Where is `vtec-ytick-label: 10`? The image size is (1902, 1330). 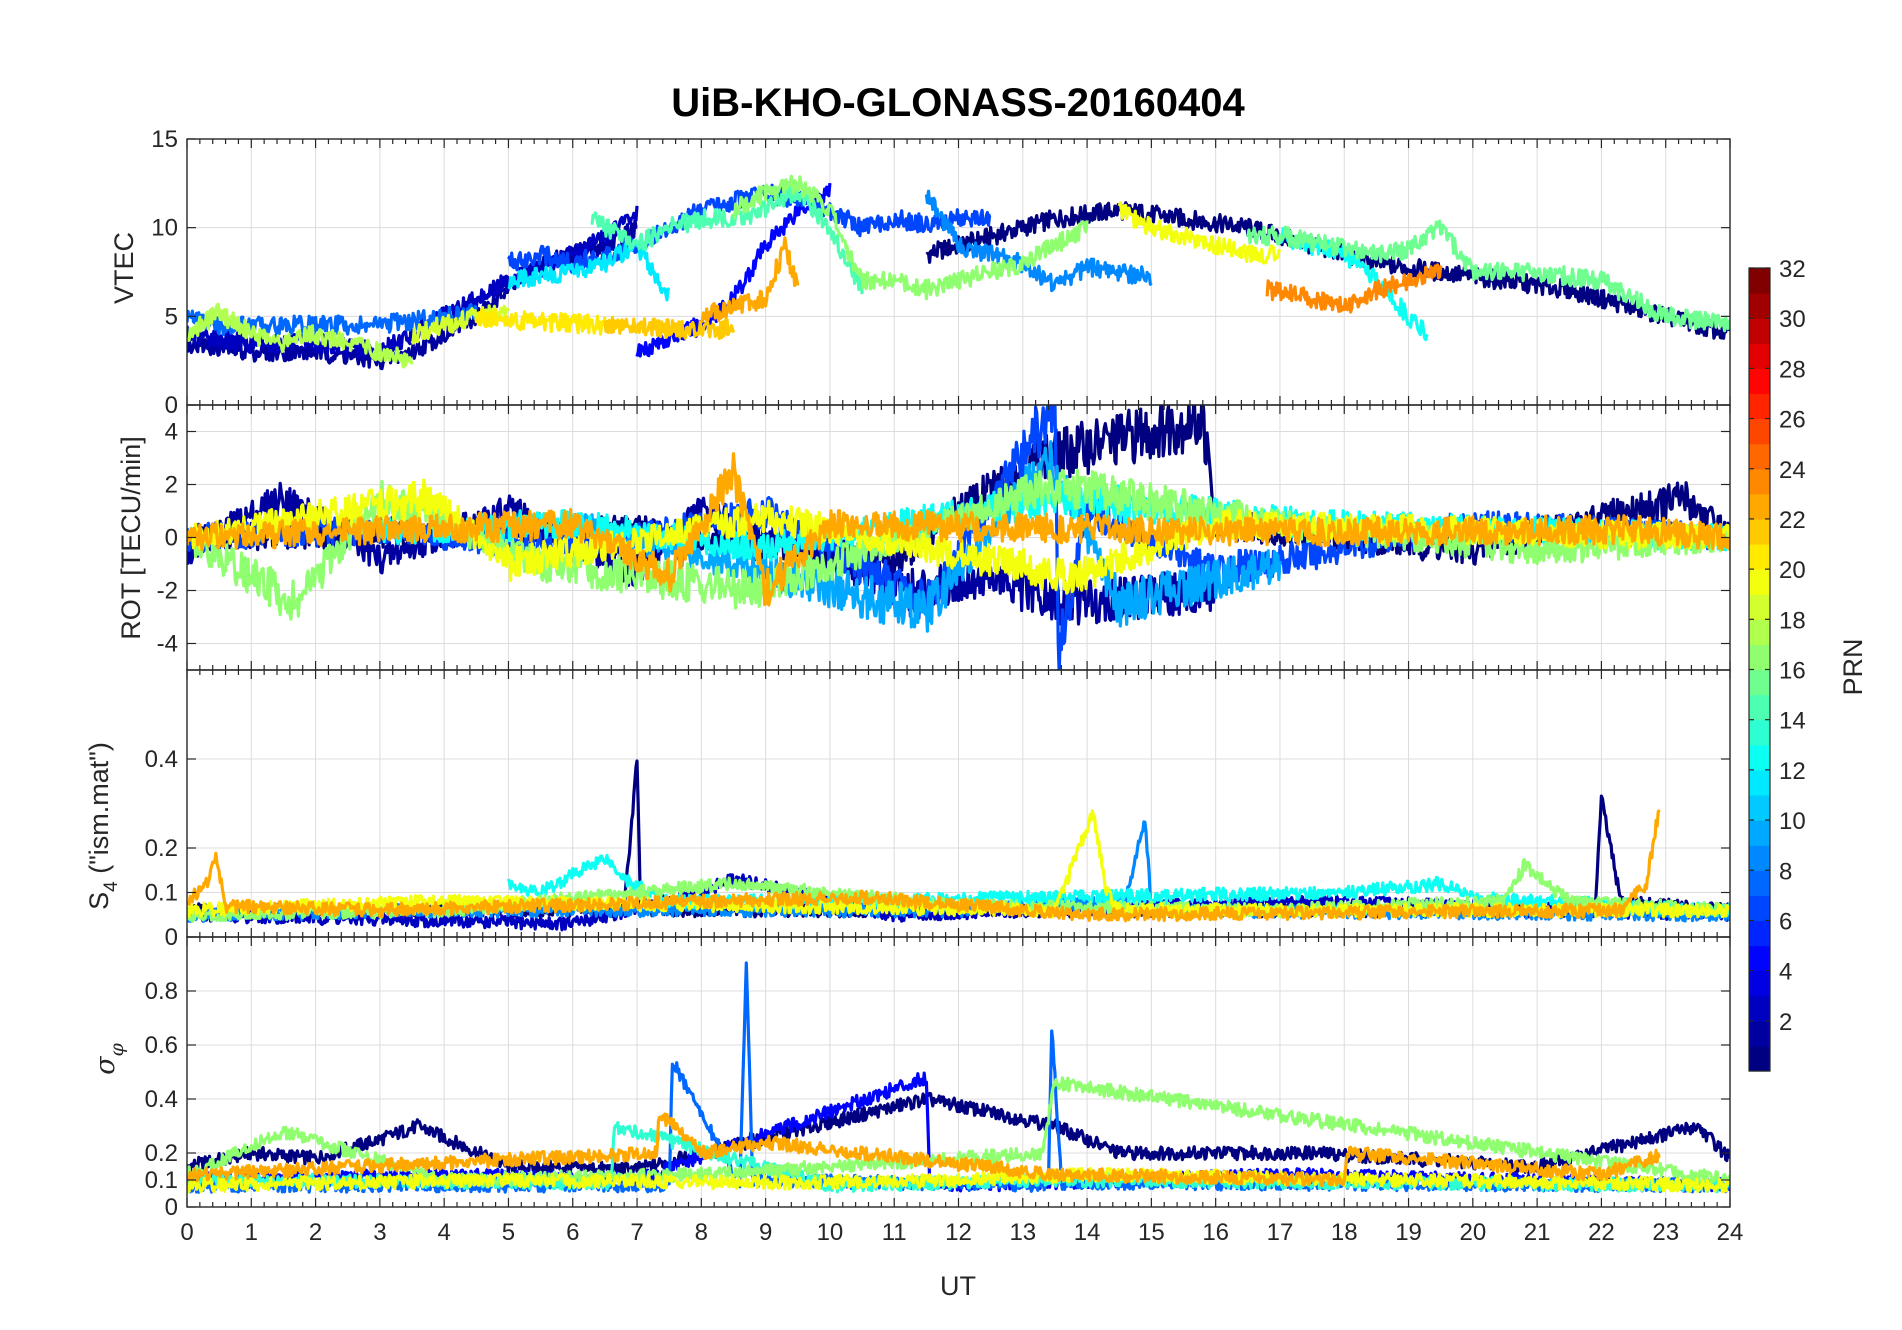 vtec-ytick-label: 10 is located at coordinates (164, 228).